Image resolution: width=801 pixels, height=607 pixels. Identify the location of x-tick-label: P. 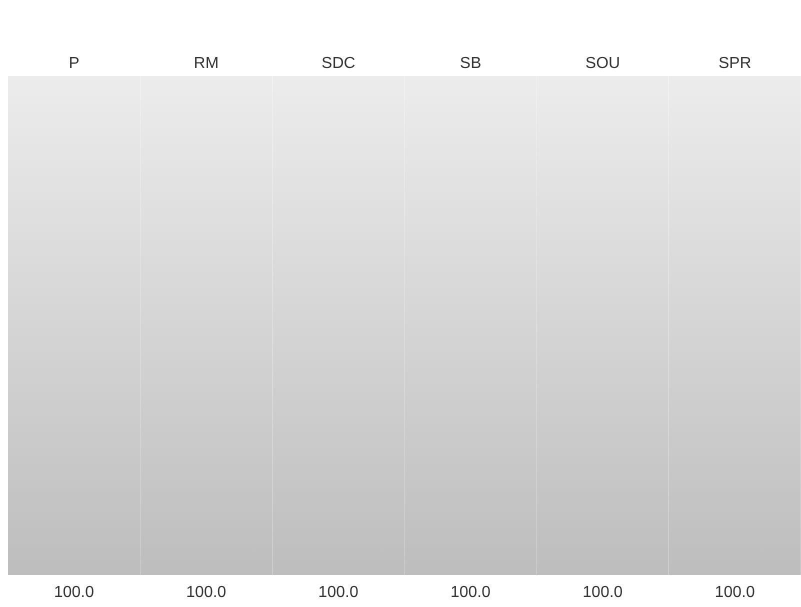
(74, 63).